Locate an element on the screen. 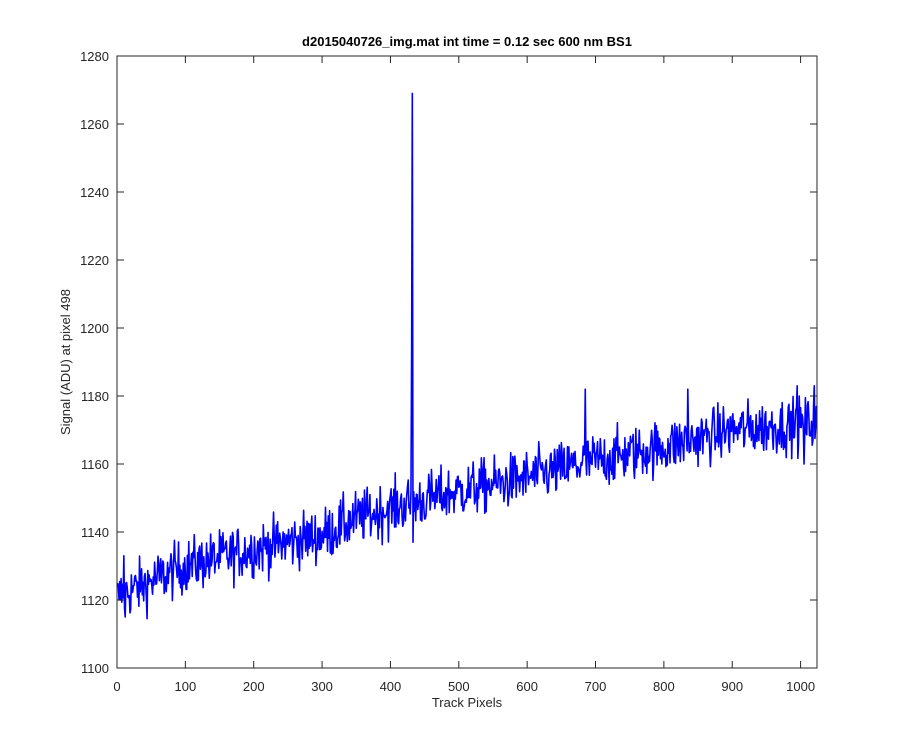  x-tick-label: 200 is located at coordinates (254, 686).